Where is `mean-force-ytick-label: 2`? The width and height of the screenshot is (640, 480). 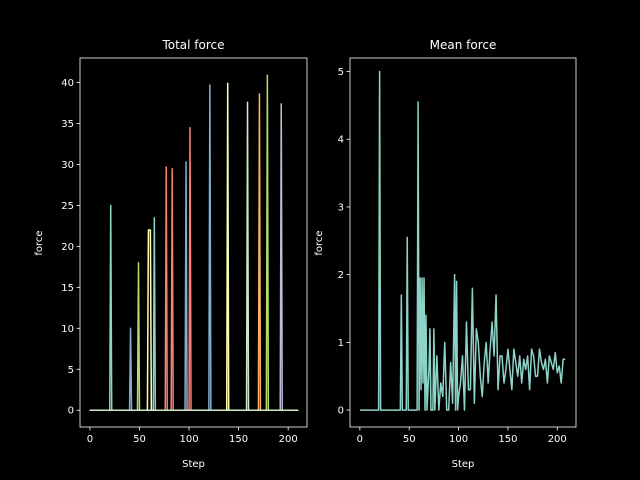 mean-force-ytick-label: 2 is located at coordinates (341, 275).